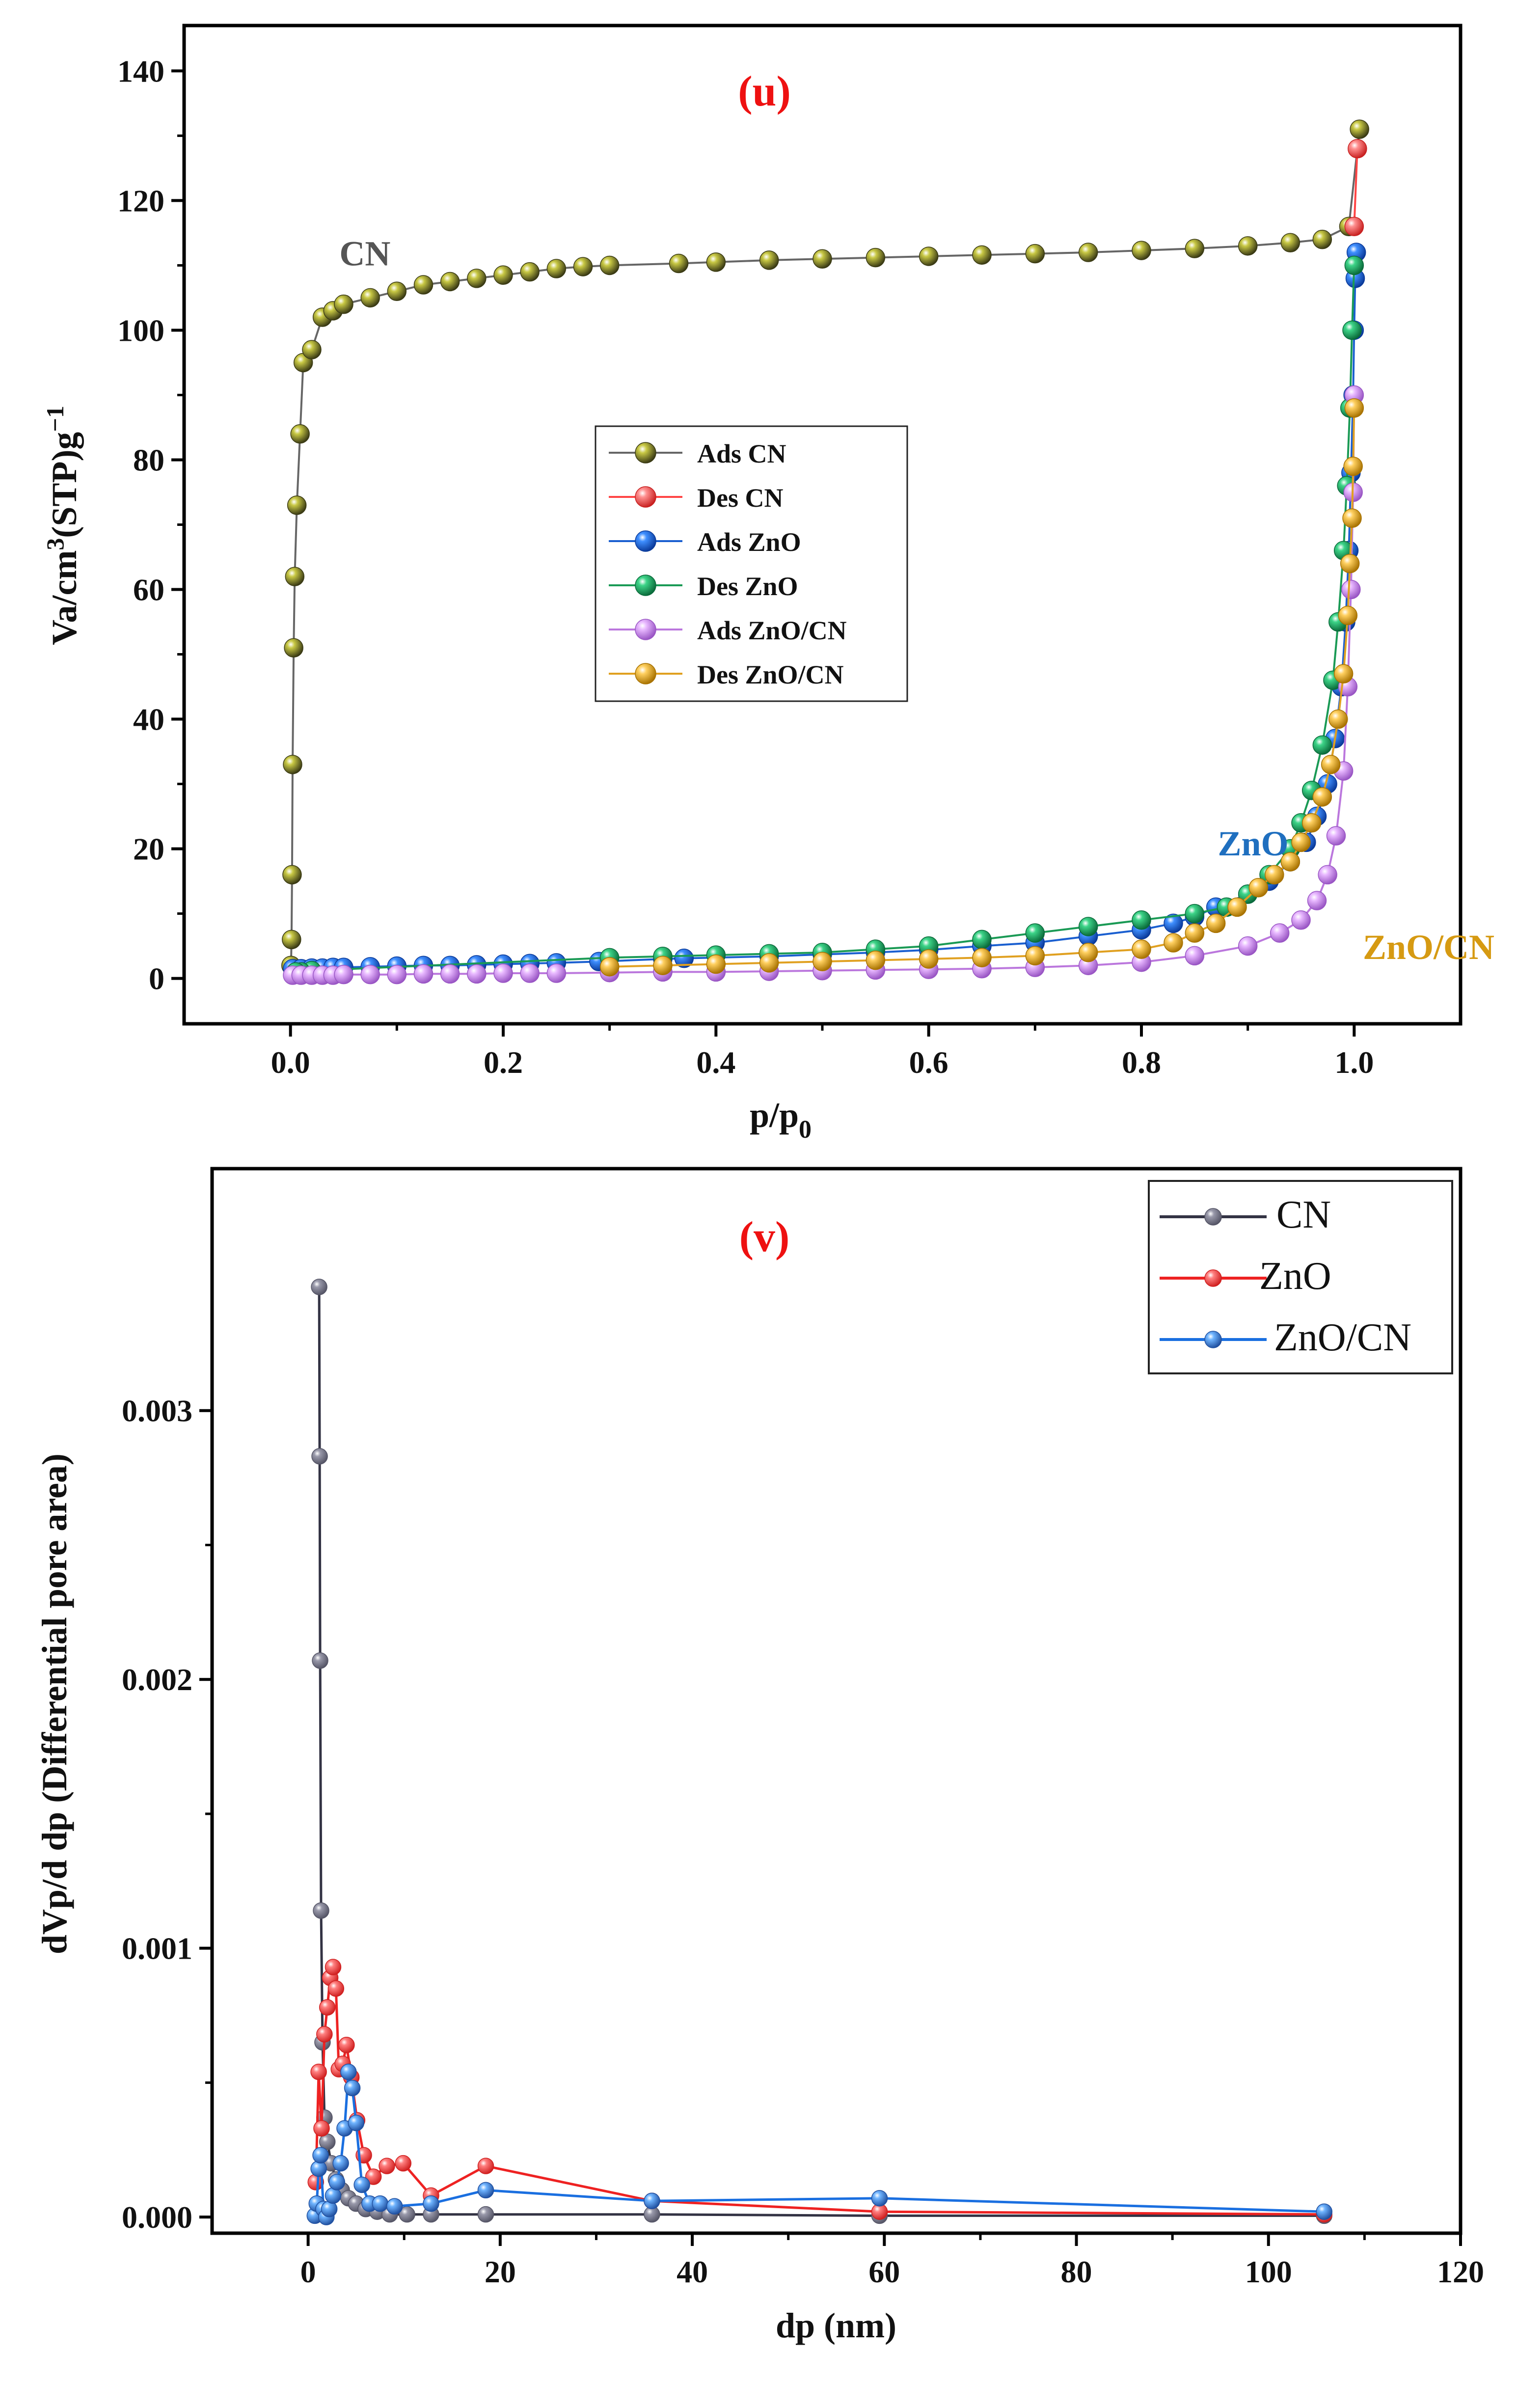  Describe the element at coordinates (55, 419) in the screenshot. I see `isotherm-y-axis-title-sup-2: −1` at that location.